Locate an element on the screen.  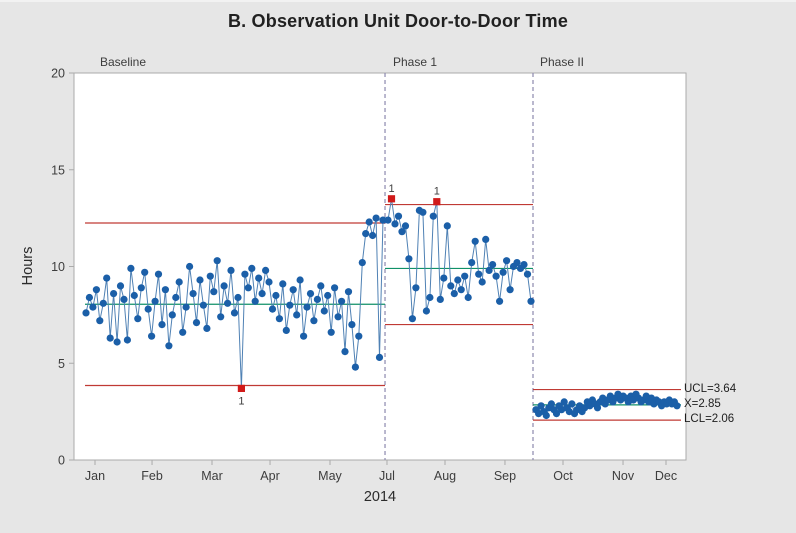
outlier-flag-label: 1 is located at coordinates (437, 192).